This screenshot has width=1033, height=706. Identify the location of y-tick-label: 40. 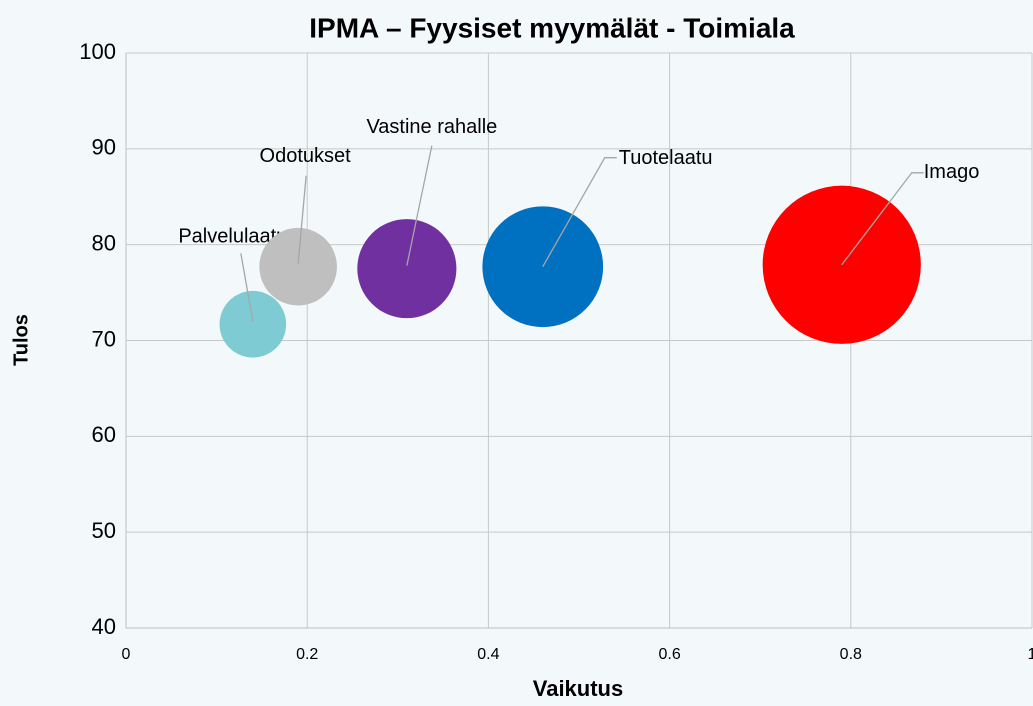
(104, 626).